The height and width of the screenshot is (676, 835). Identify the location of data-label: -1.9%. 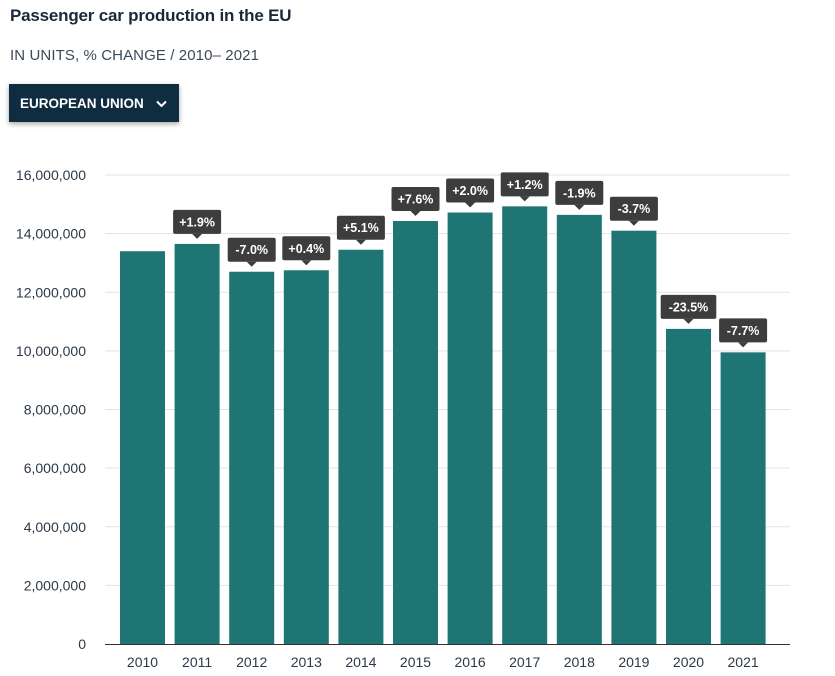
(579, 195).